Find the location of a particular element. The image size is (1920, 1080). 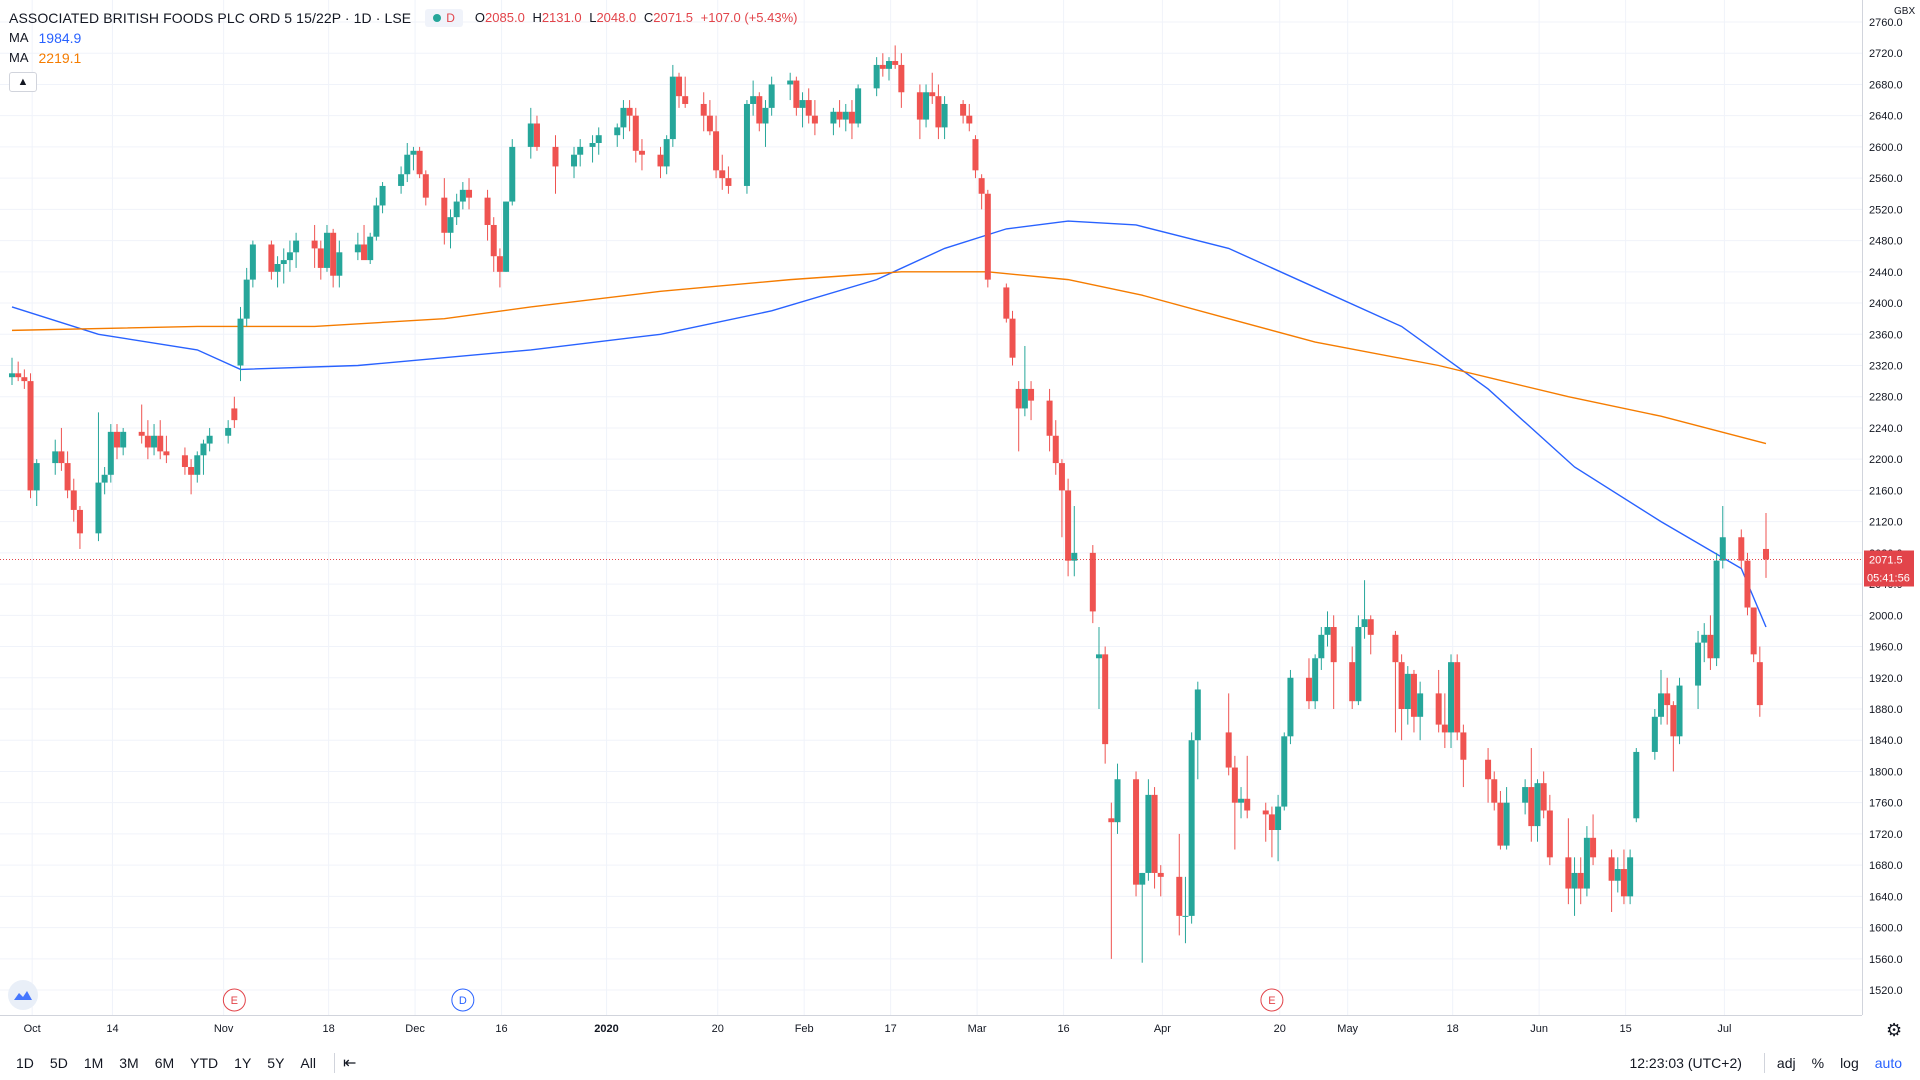

date-range-icon: ⇤ is located at coordinates (349, 1063).